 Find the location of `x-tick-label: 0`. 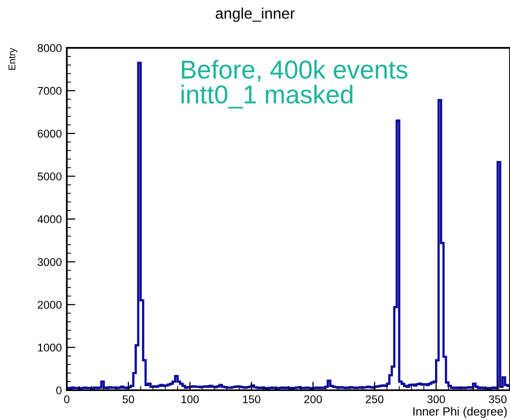

x-tick-label: 0 is located at coordinates (67, 399).